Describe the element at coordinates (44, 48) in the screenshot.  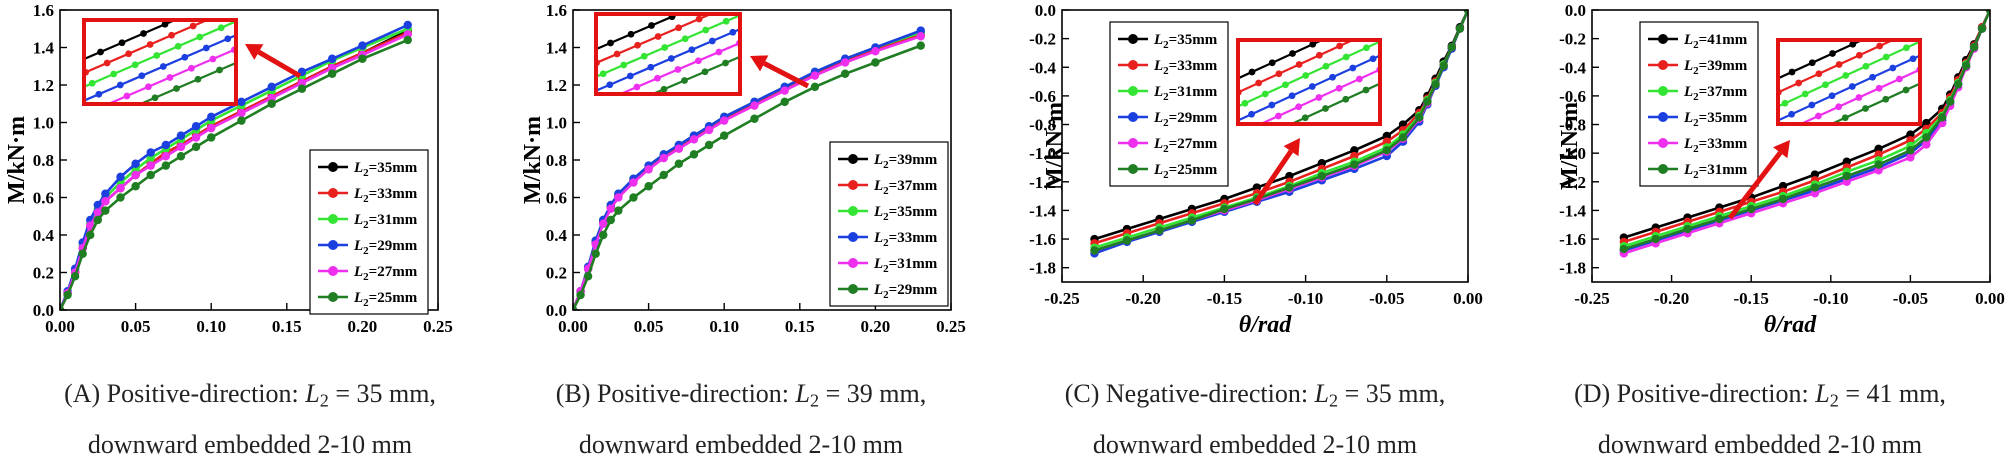
I see `y-tick-label: 1.4` at that location.